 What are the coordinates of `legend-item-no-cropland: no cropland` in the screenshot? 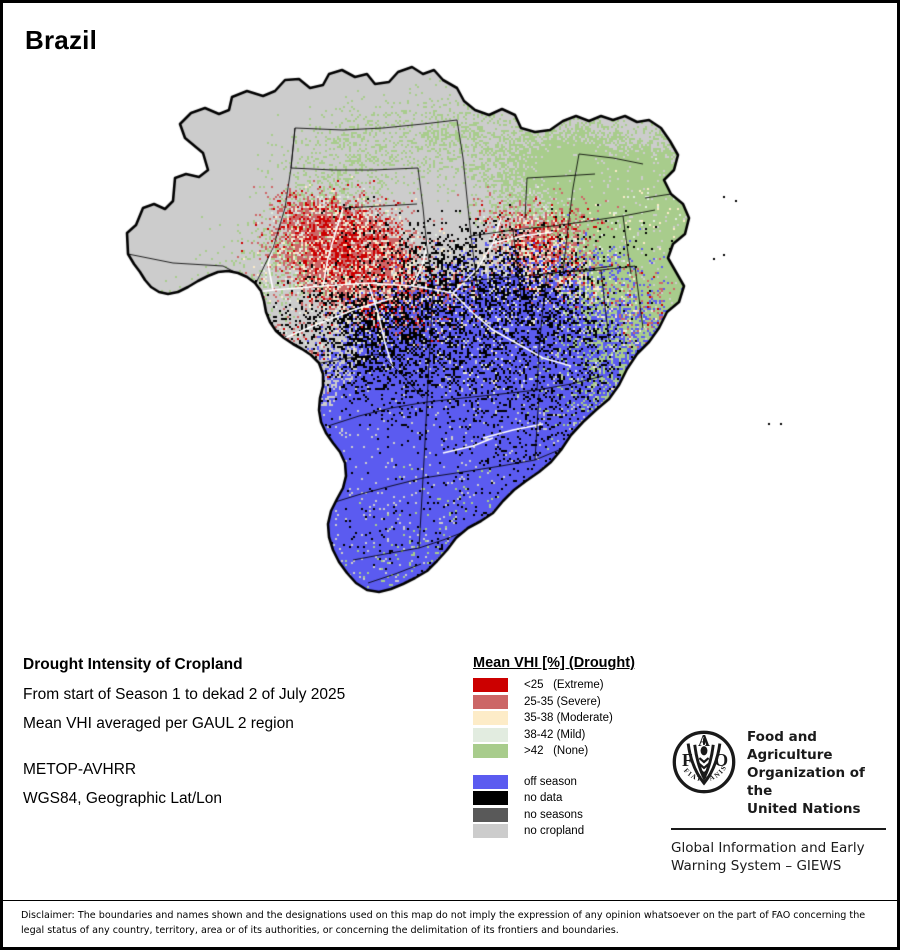 It's located at (583, 831).